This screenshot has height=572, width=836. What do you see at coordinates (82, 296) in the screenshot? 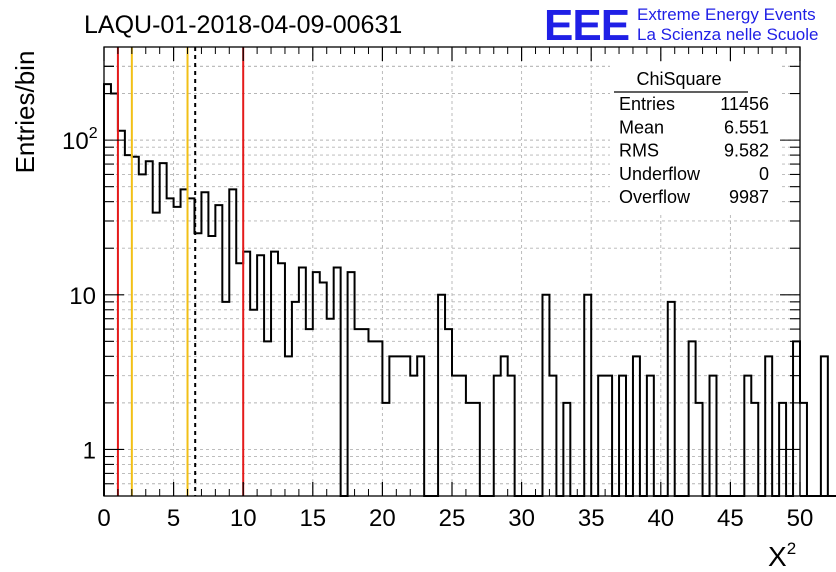
I see `y-tick-label: 10` at bounding box center [82, 296].